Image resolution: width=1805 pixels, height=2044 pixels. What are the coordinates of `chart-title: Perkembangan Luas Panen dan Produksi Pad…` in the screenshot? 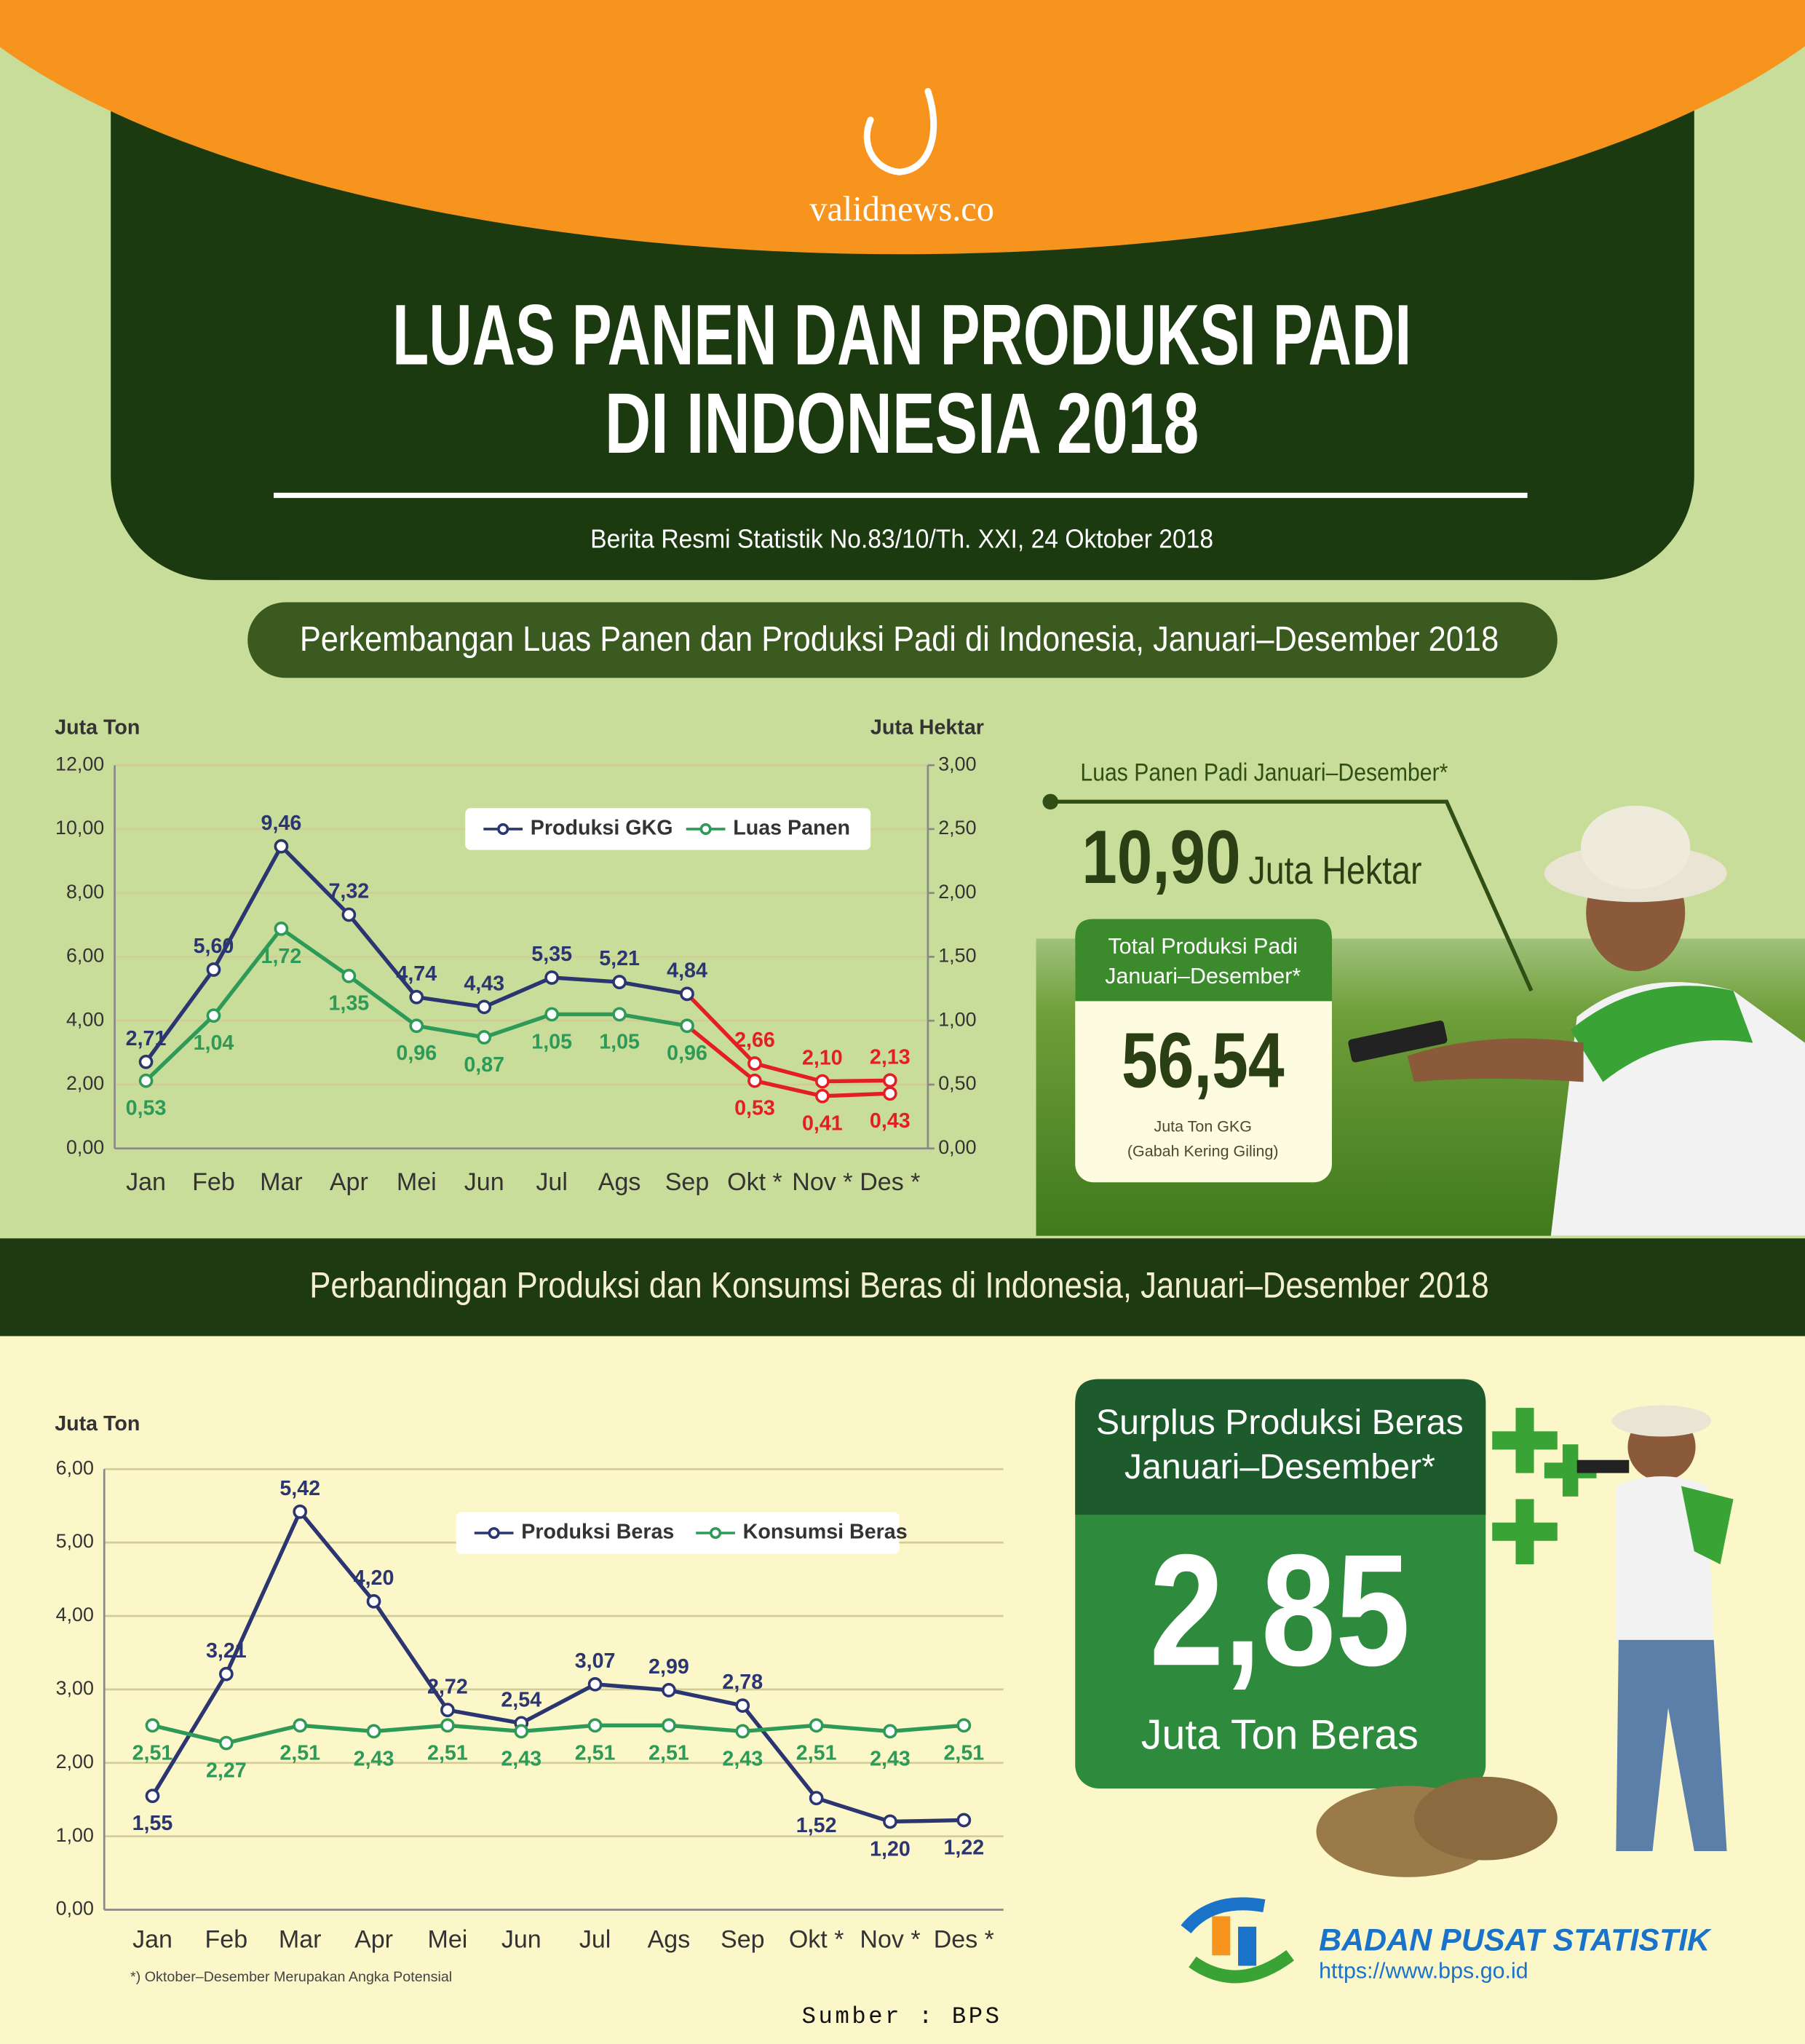 It's located at (899, 639).